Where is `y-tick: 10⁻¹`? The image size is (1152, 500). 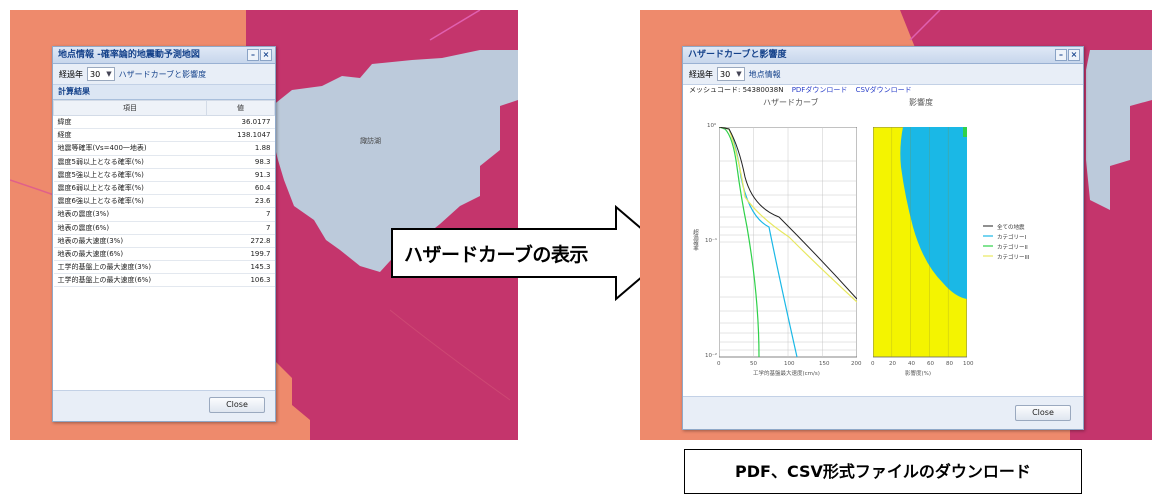 y-tick: 10⁻¹ is located at coordinates (711, 241).